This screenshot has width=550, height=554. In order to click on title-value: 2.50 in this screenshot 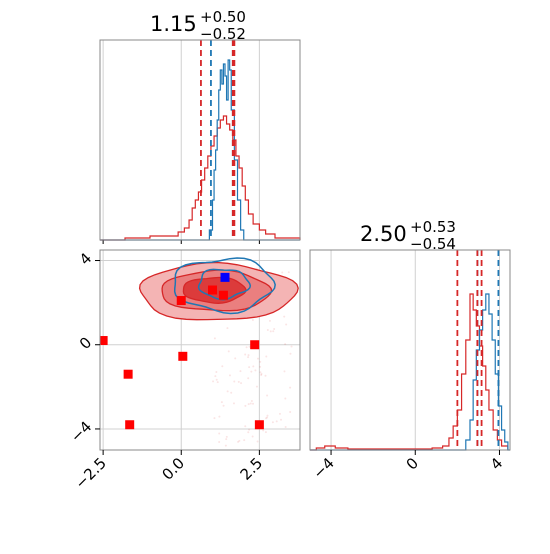, I will do `click(383, 234)`.